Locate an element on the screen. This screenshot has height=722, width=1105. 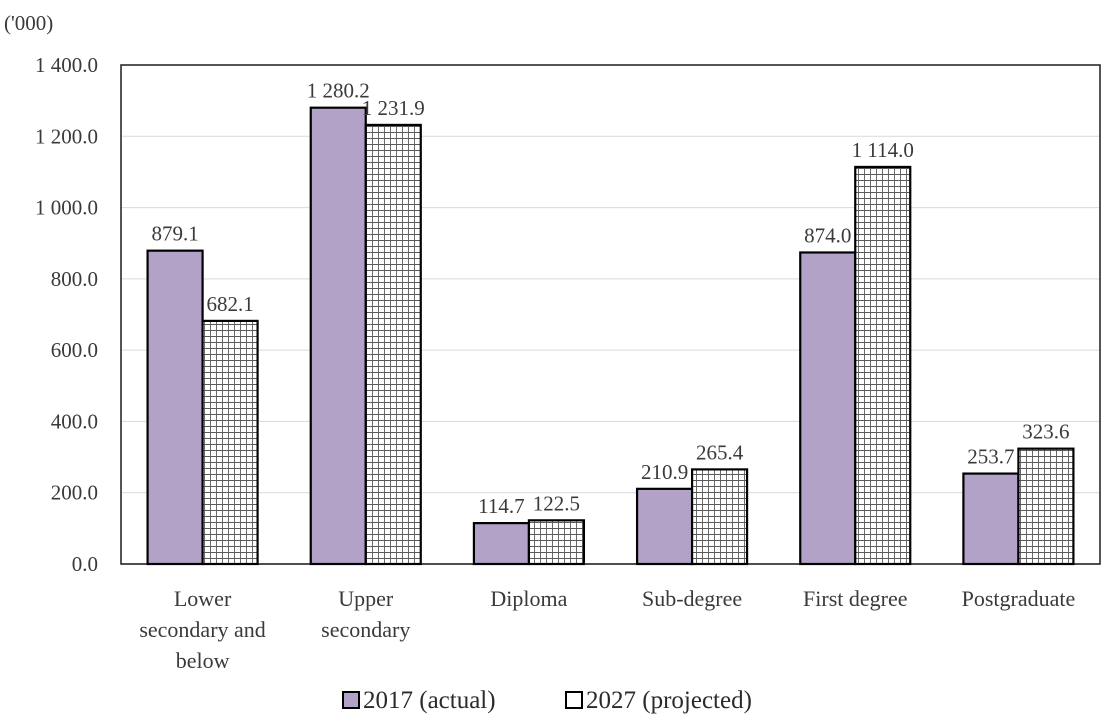
x-category-label-line: secondary and is located at coordinates (202, 629).